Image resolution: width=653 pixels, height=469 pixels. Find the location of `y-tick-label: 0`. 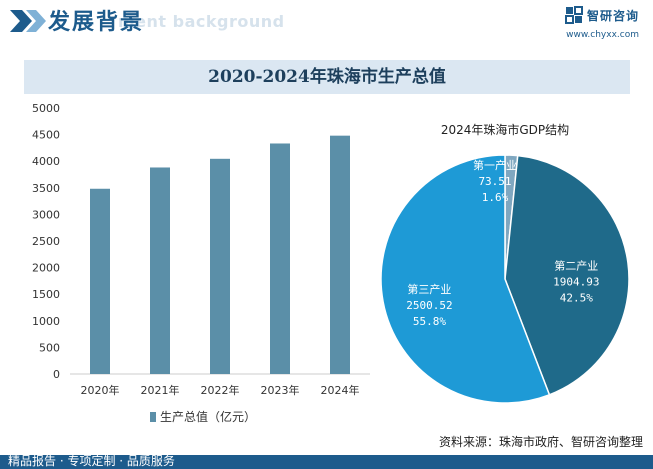

y-tick-label: 0 is located at coordinates (56, 374).